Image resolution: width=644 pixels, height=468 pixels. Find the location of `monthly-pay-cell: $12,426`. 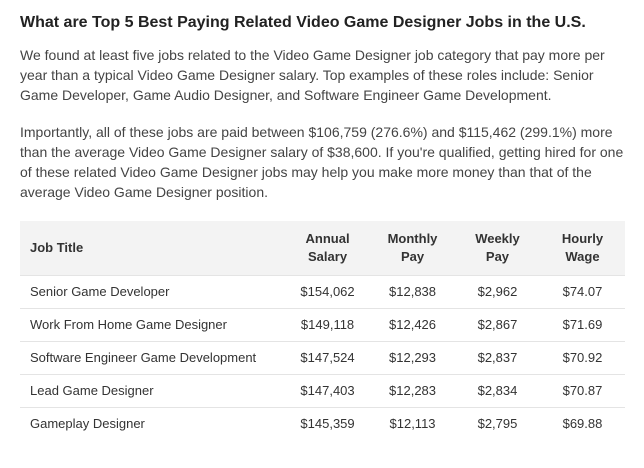

monthly-pay-cell: $12,426 is located at coordinates (412, 325).